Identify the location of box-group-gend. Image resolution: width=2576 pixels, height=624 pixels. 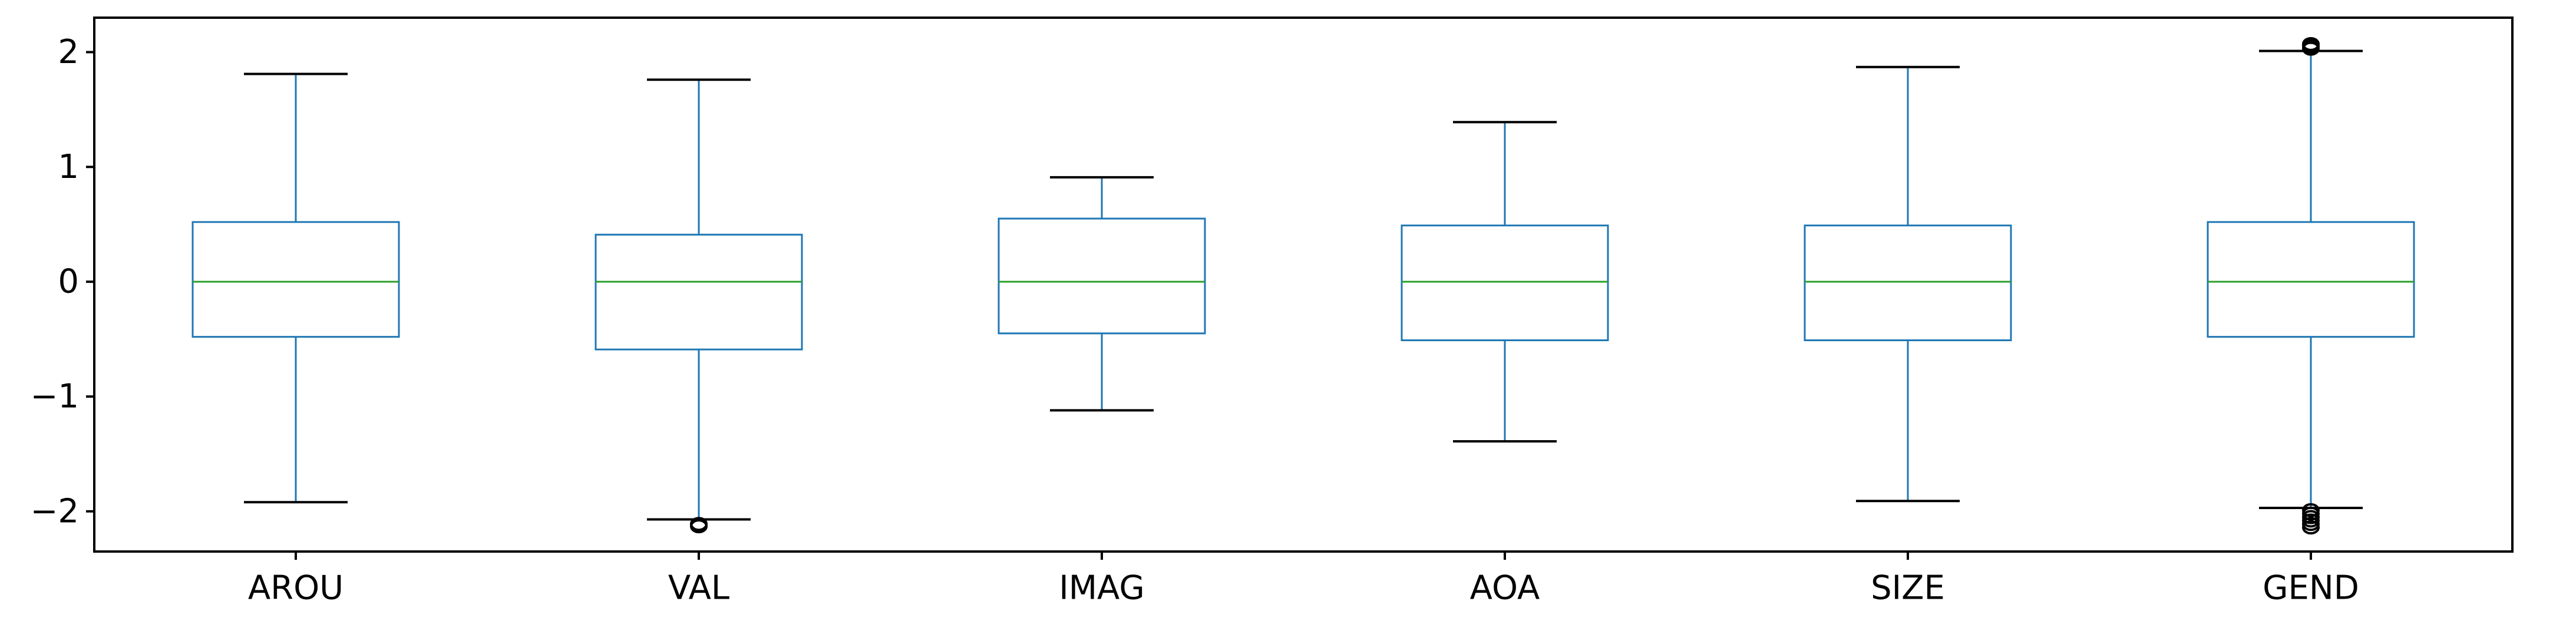
(2311, 286).